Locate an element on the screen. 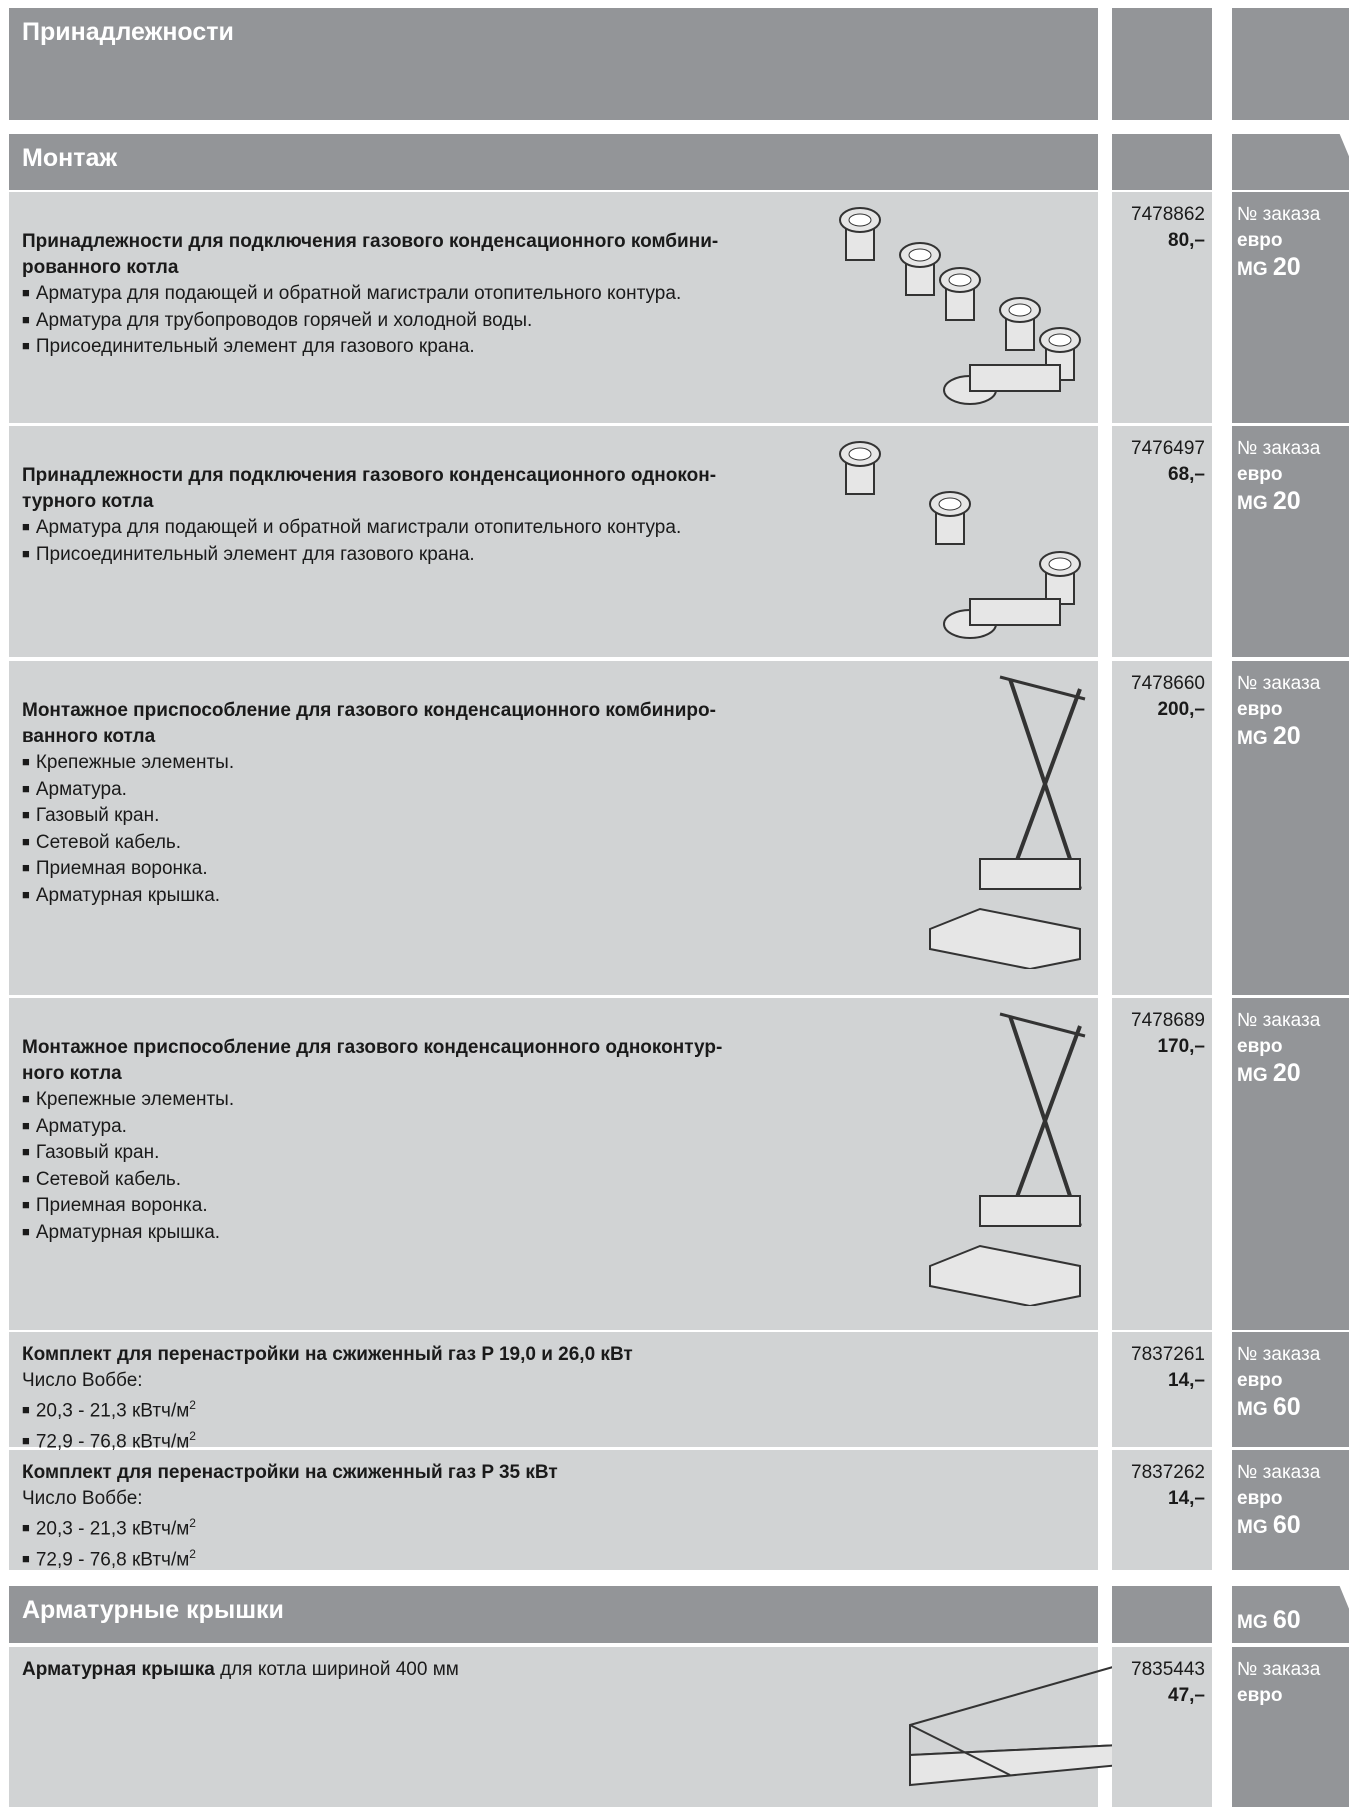 This screenshot has width=1355, height=1807. order-cell: 7478862 80,– is located at coordinates (1162, 307).